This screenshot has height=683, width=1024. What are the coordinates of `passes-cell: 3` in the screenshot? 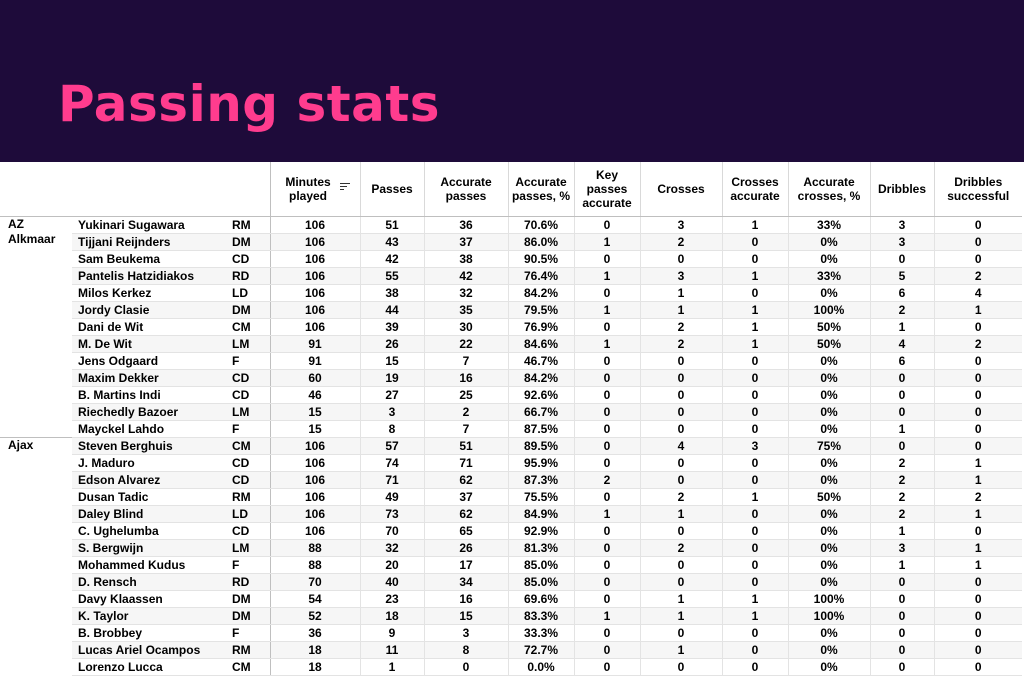 It's located at (391, 412).